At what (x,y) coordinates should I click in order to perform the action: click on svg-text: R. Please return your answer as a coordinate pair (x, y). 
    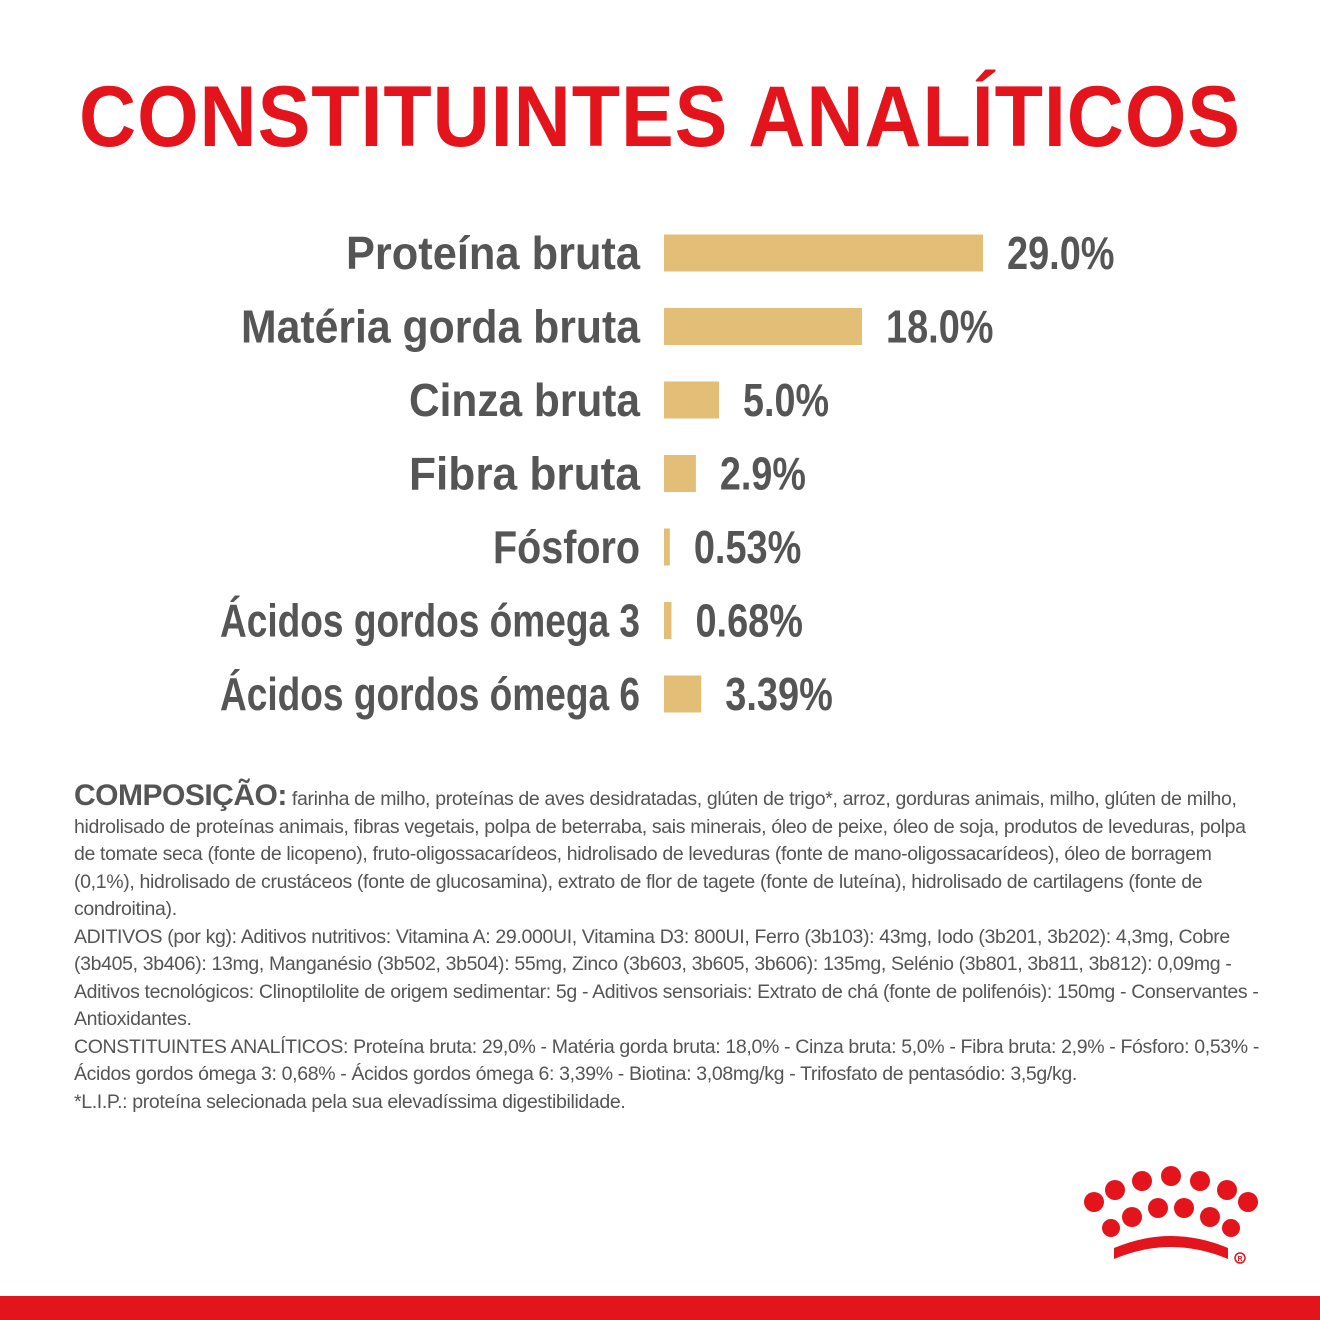
    Looking at the image, I should click on (1239, 1259).